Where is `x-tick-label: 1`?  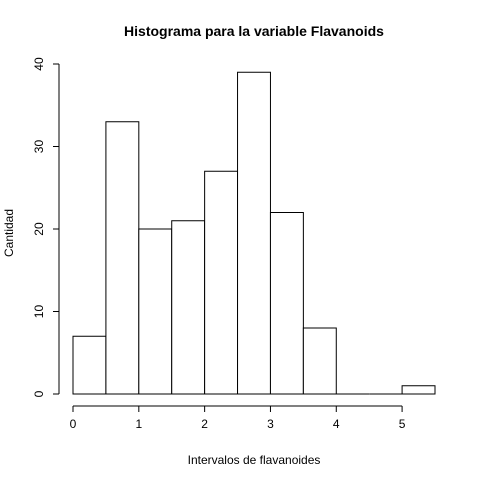 x-tick-label: 1 is located at coordinates (138, 424).